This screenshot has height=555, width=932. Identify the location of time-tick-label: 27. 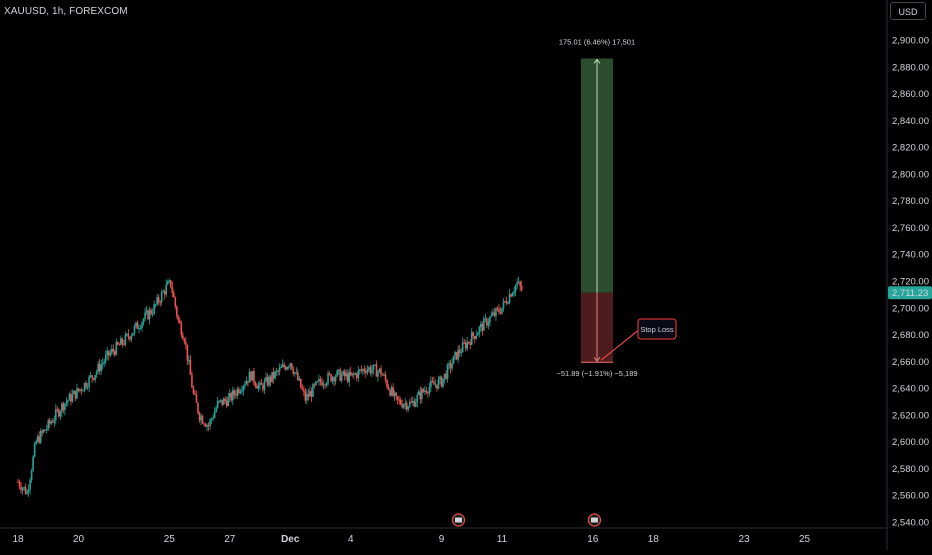
(230, 539).